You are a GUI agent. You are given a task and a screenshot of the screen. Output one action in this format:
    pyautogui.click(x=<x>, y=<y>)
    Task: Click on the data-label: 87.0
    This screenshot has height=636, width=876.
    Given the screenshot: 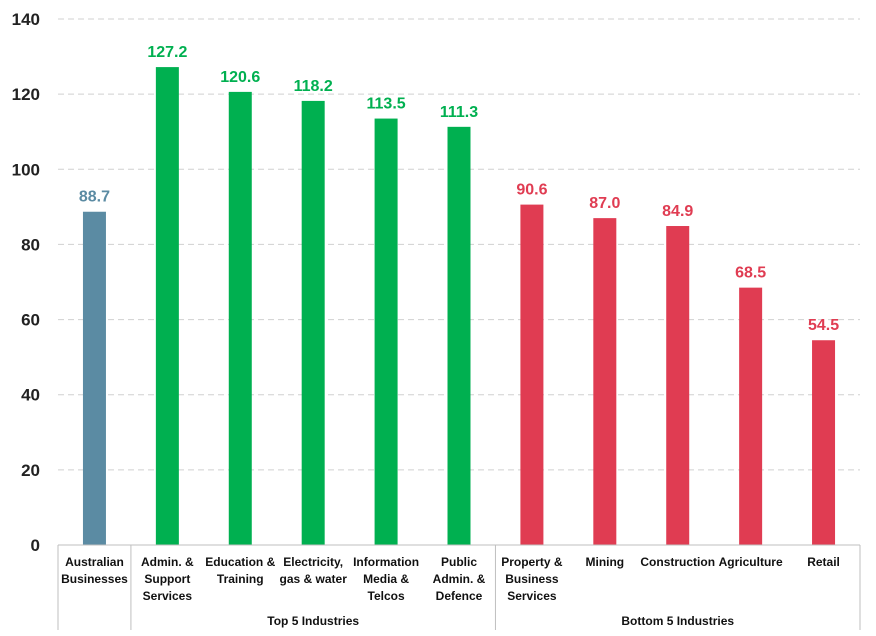 What is the action you would take?
    pyautogui.click(x=604, y=203)
    